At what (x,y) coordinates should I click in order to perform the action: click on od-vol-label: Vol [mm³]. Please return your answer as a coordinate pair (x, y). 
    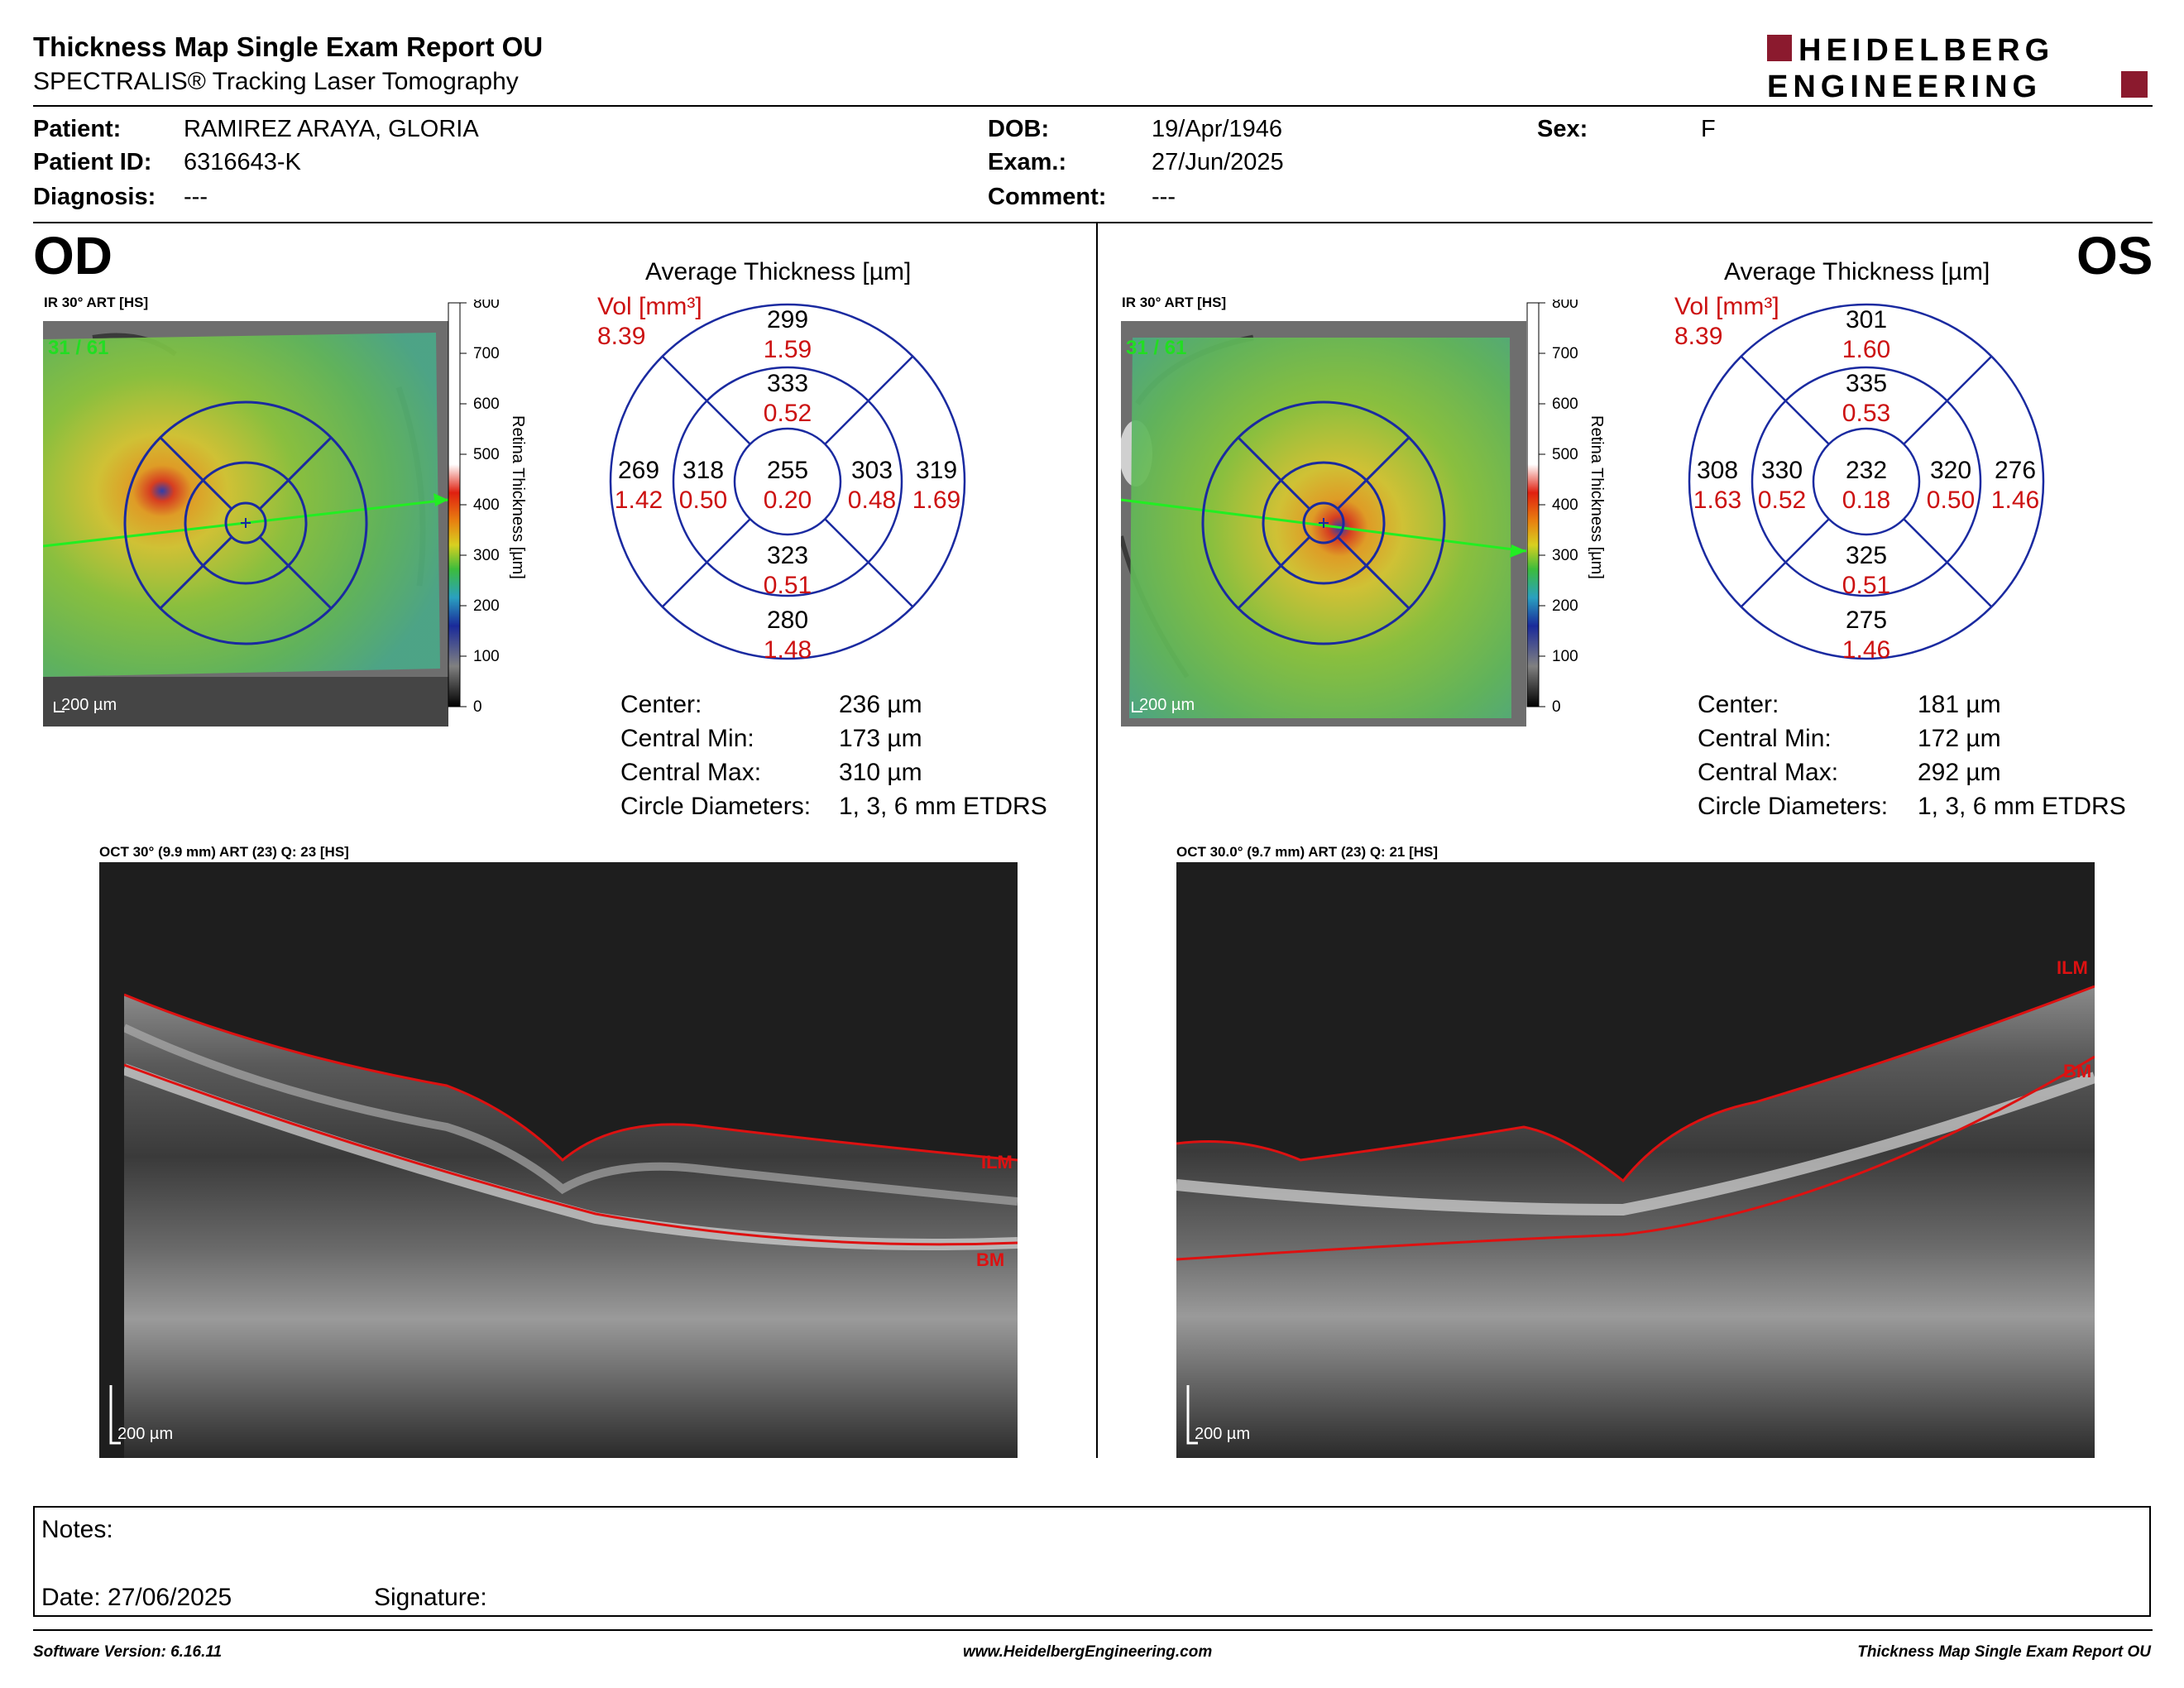
    Looking at the image, I should click on (649, 306).